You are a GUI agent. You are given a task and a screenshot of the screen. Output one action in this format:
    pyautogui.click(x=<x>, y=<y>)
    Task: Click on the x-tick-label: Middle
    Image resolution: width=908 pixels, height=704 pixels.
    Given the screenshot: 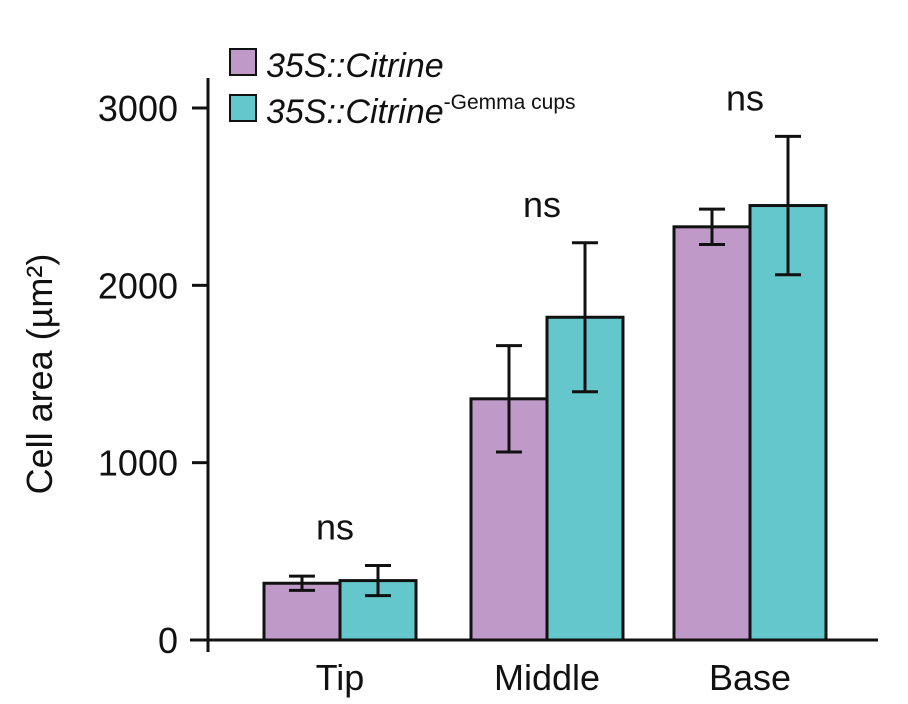 What is the action you would take?
    pyautogui.click(x=547, y=677)
    